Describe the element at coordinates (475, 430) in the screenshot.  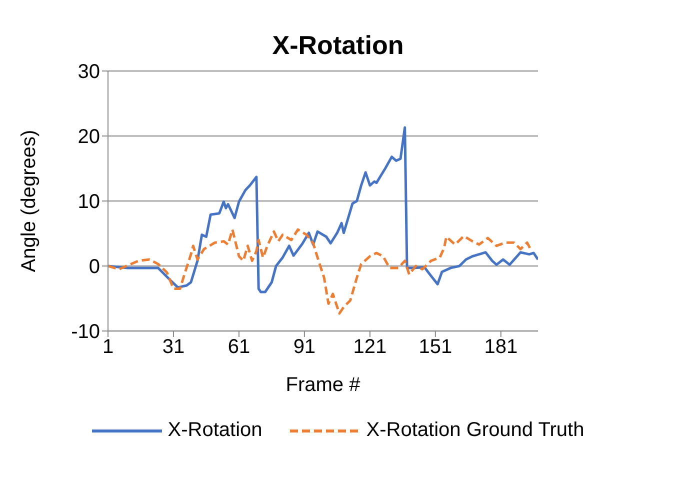
I see `legend-label: X-Rotation Ground Truth` at that location.